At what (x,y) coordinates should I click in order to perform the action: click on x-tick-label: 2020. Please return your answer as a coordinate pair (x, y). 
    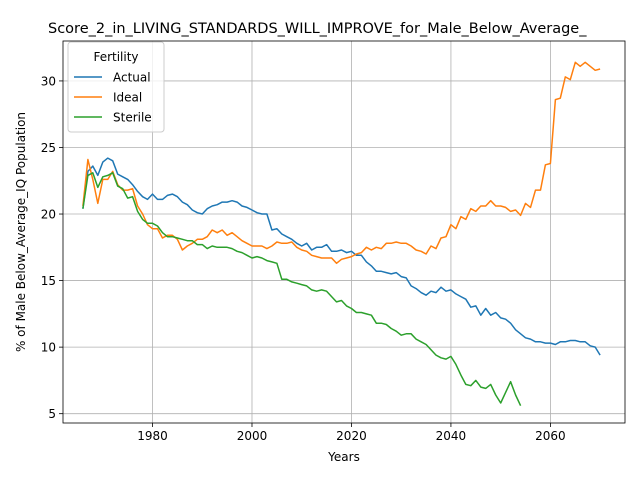
    Looking at the image, I should click on (351, 436).